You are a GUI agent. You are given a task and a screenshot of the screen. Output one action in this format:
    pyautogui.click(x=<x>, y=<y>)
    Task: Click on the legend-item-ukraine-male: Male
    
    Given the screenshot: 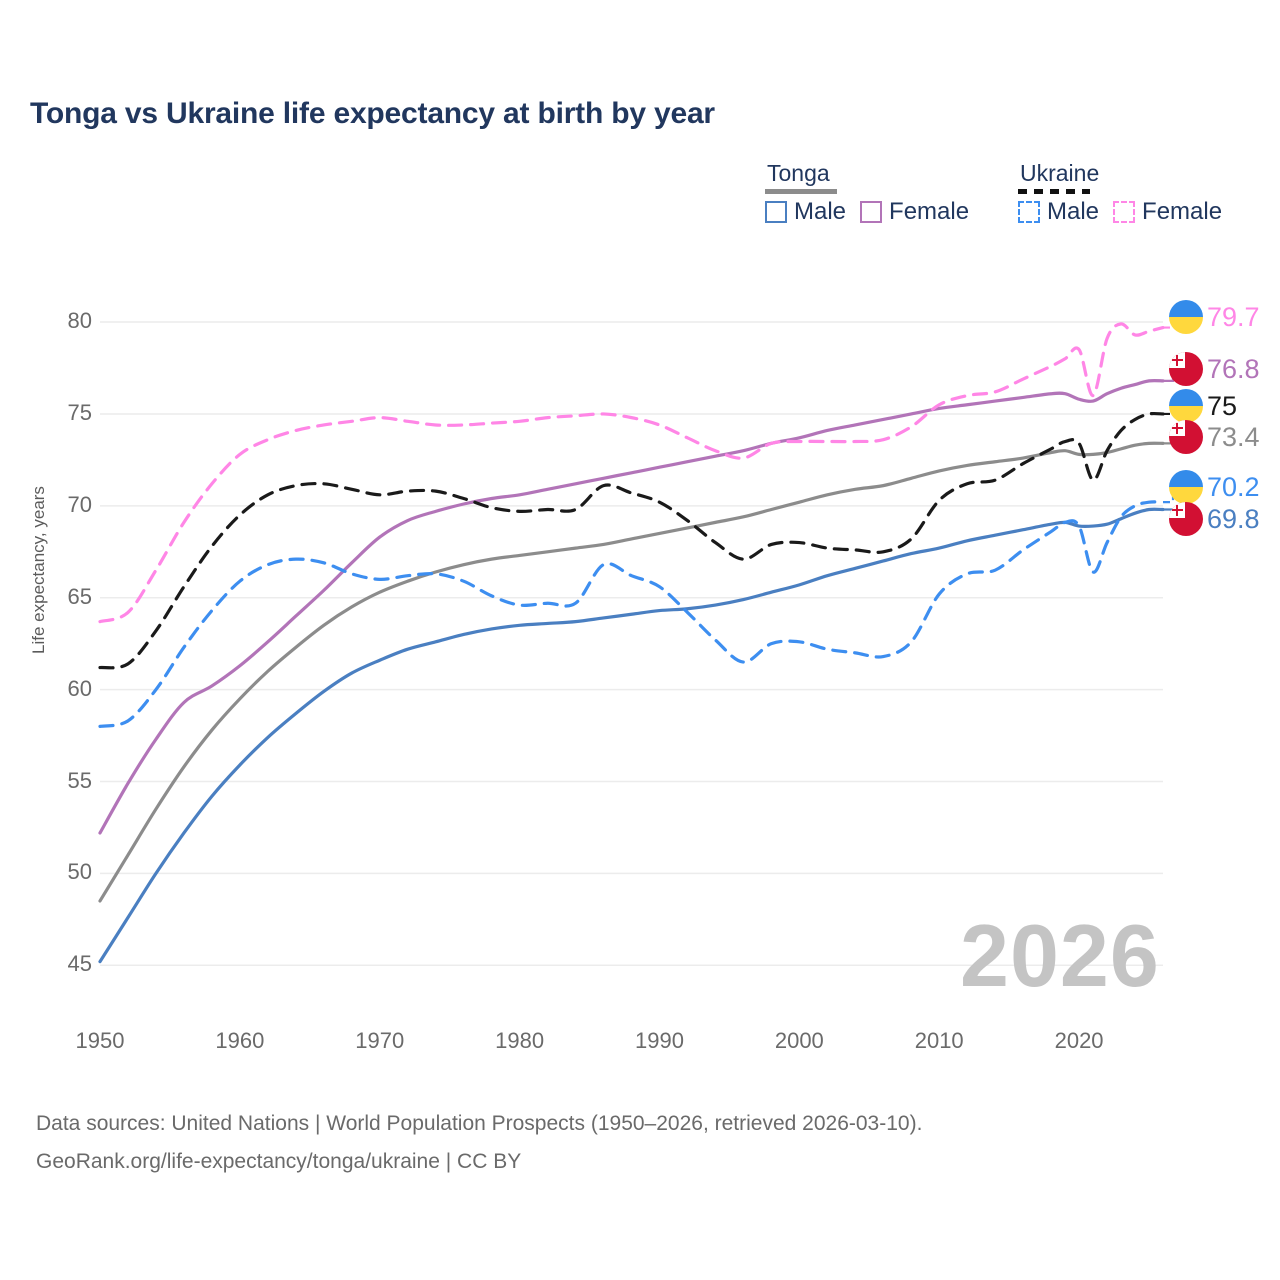 What is the action you would take?
    pyautogui.click(x=1058, y=212)
    